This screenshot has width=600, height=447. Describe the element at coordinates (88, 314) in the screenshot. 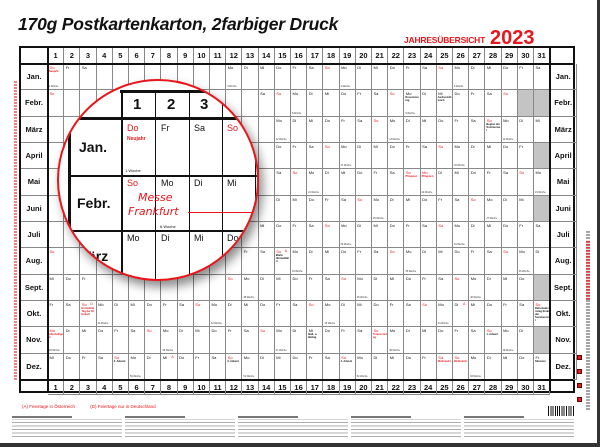

I see `day-cell: So D Erntedank Tag der Dt. Einheit` at that location.